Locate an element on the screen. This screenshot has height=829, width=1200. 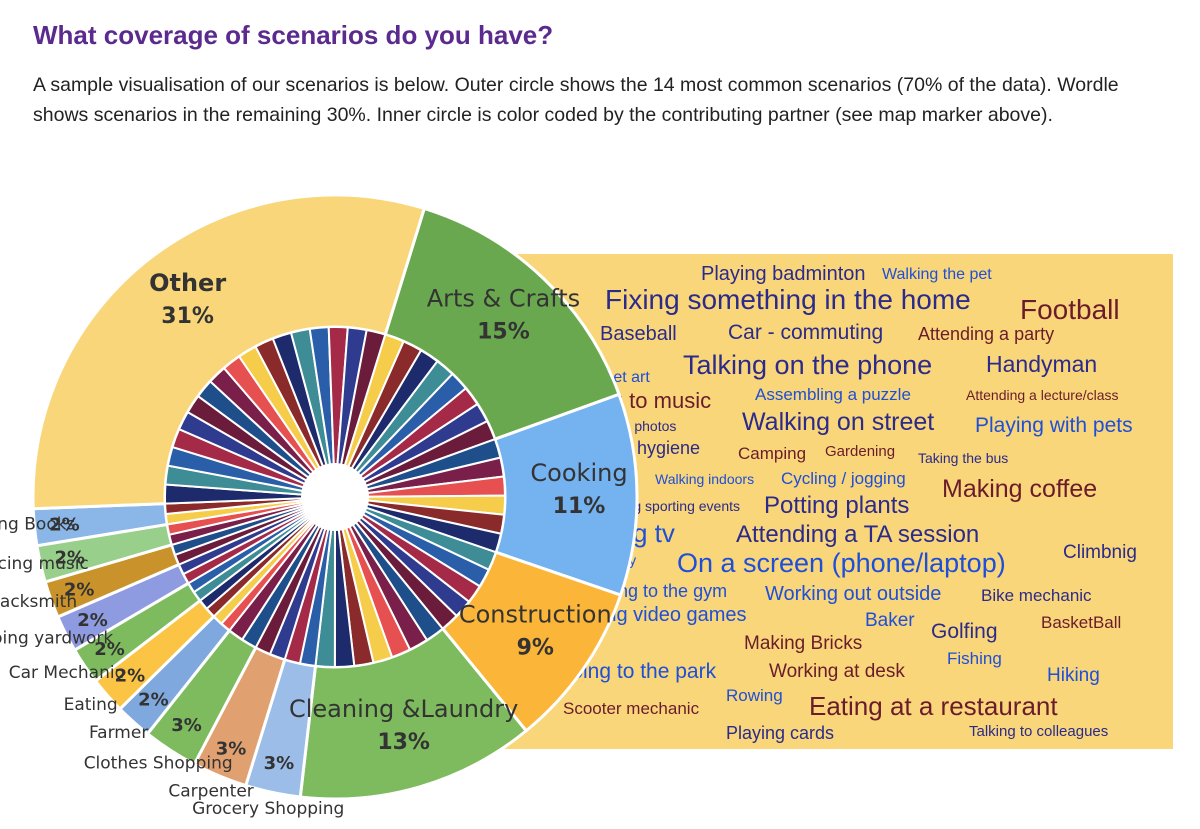
outer-pct-grocery-shopping: 3% is located at coordinates (279, 763).